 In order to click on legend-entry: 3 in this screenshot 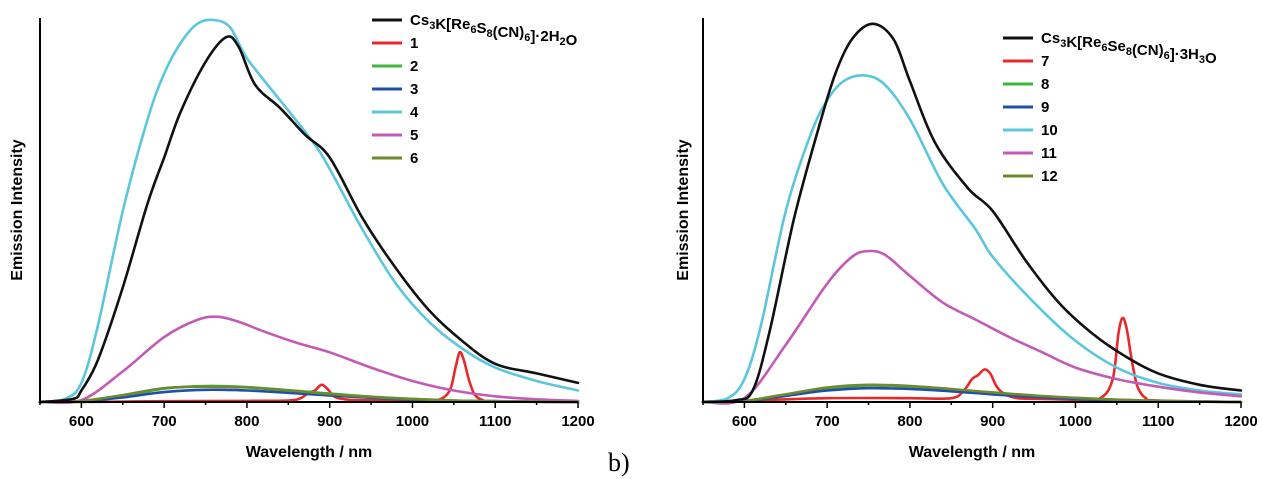, I will do `click(414, 89)`.